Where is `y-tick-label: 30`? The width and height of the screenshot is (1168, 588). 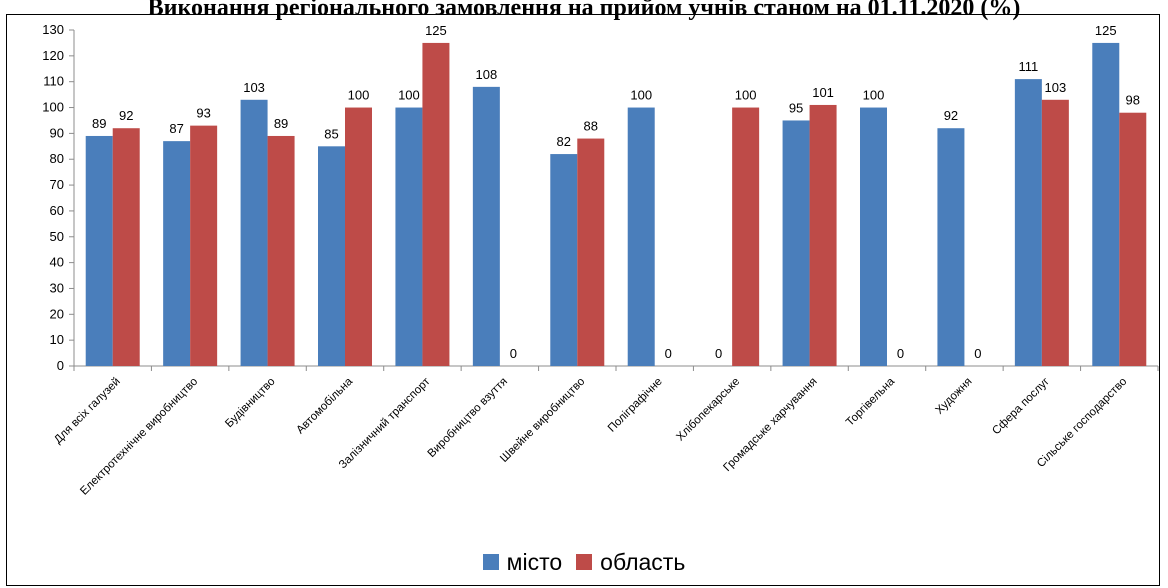 y-tick-label: 30 is located at coordinates (57, 287).